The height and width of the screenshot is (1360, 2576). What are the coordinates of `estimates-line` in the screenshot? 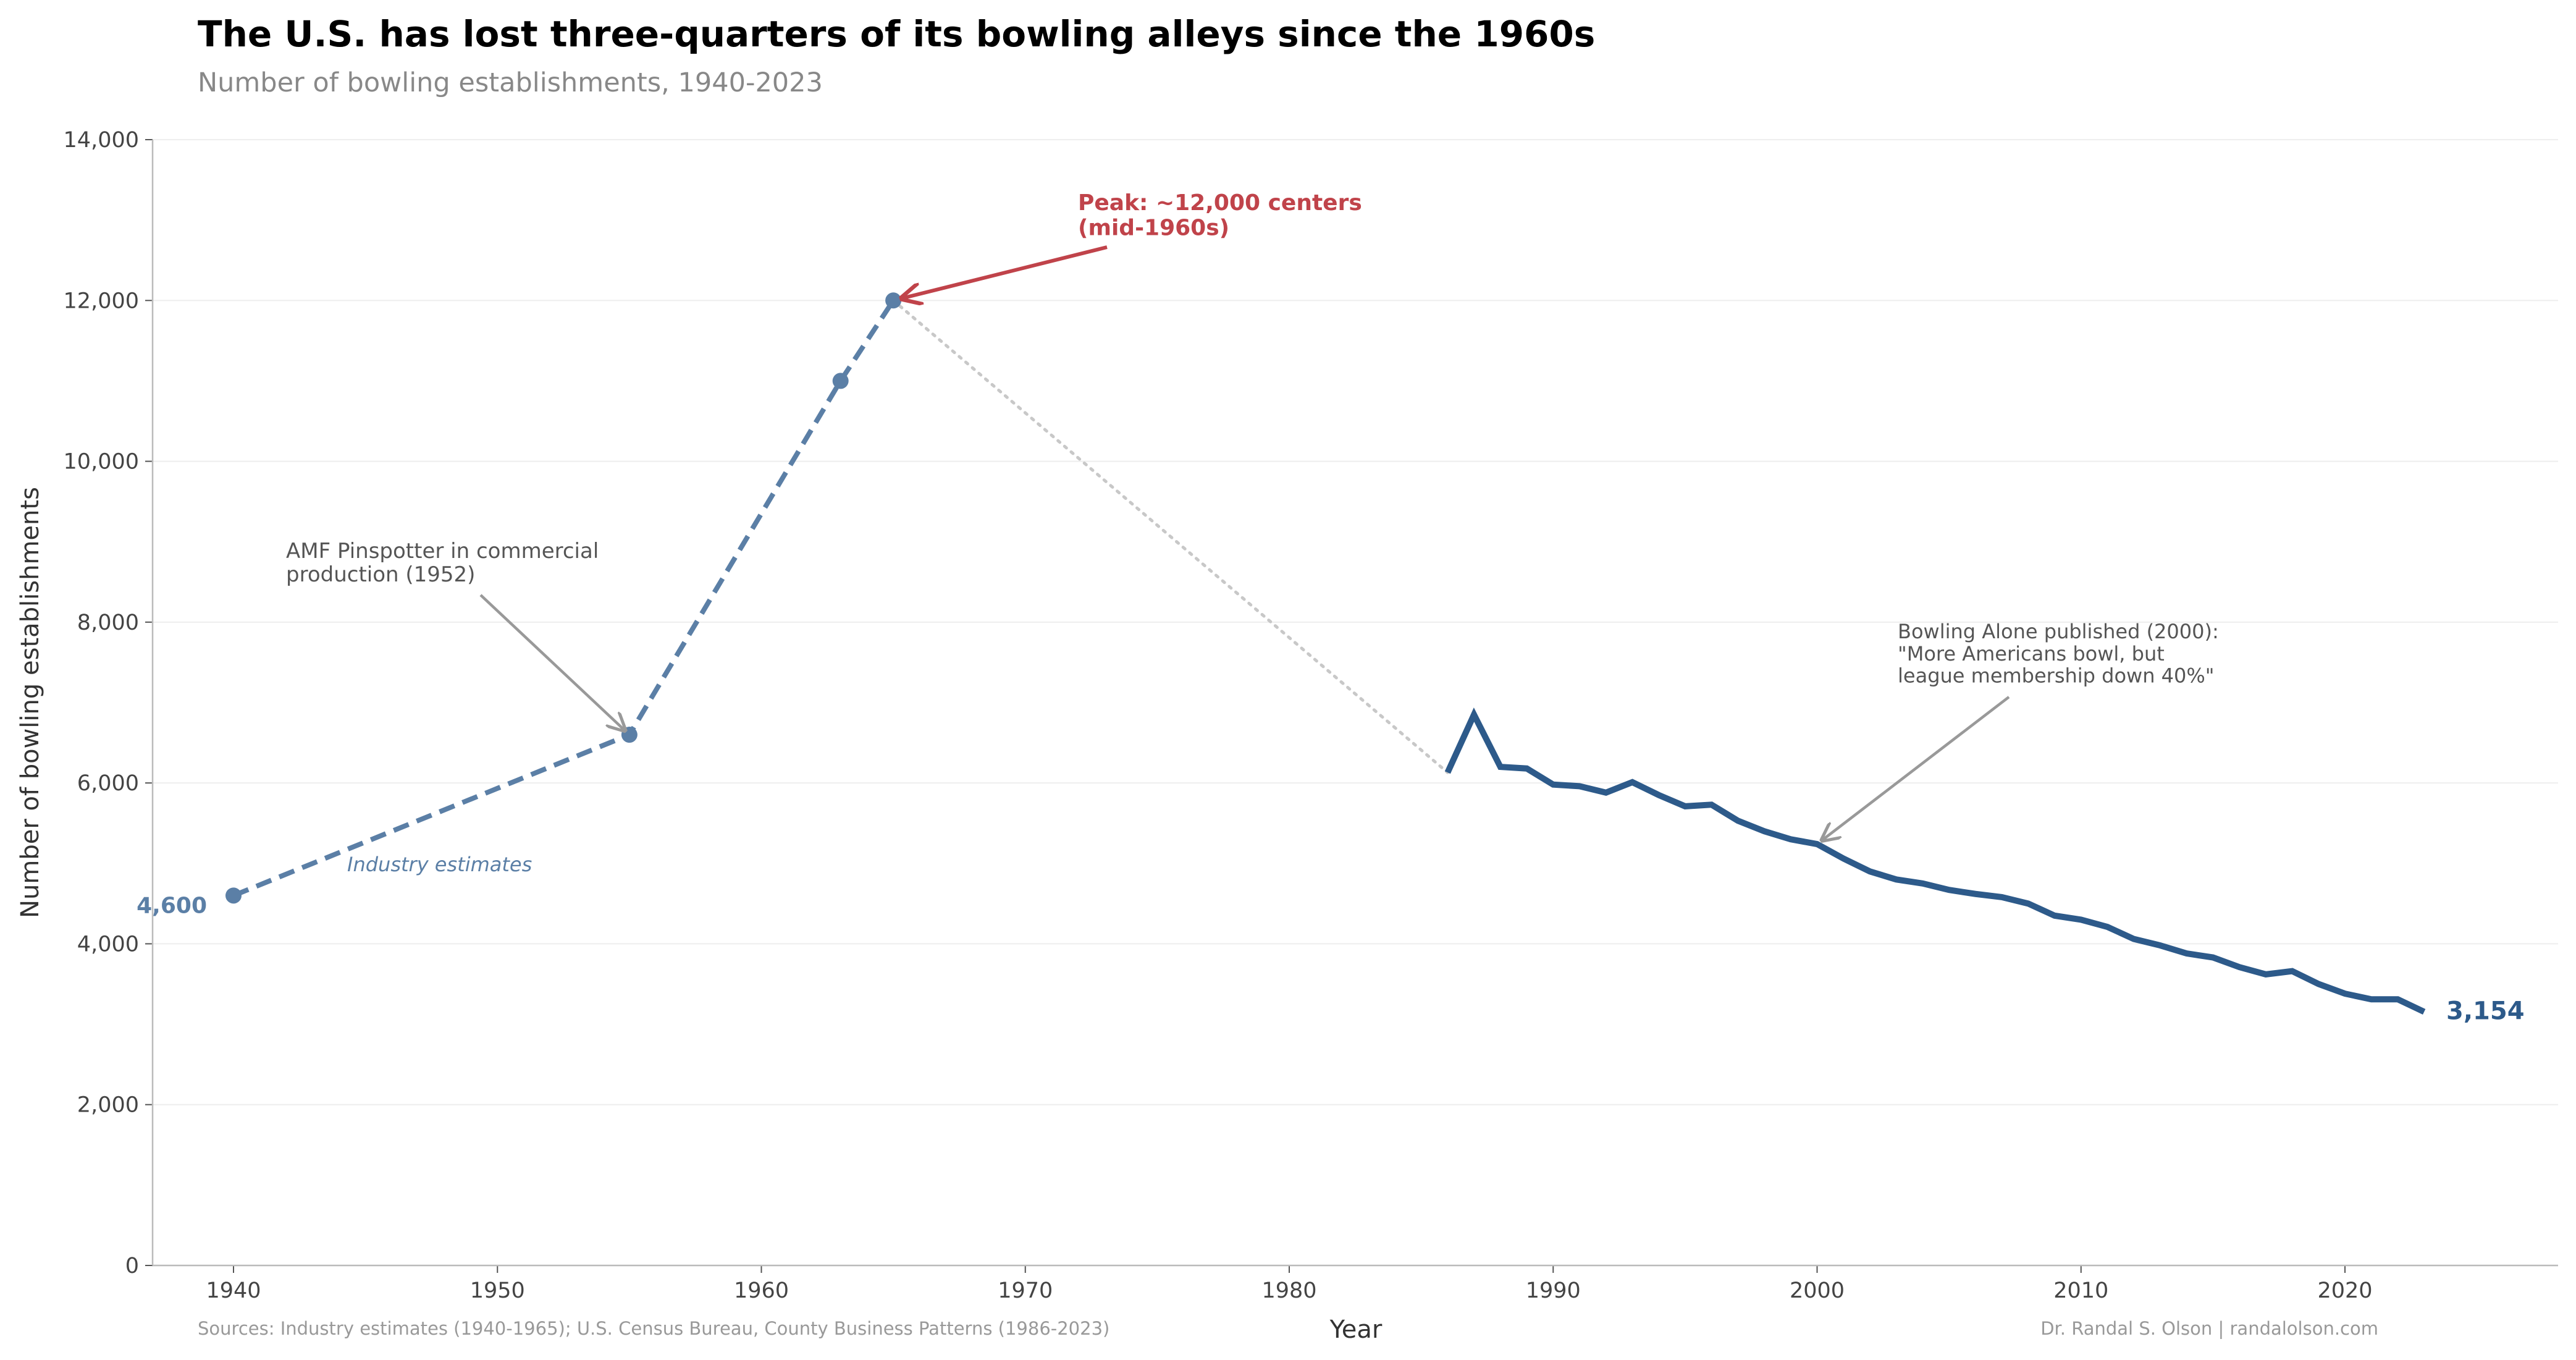 It's located at (564, 598).